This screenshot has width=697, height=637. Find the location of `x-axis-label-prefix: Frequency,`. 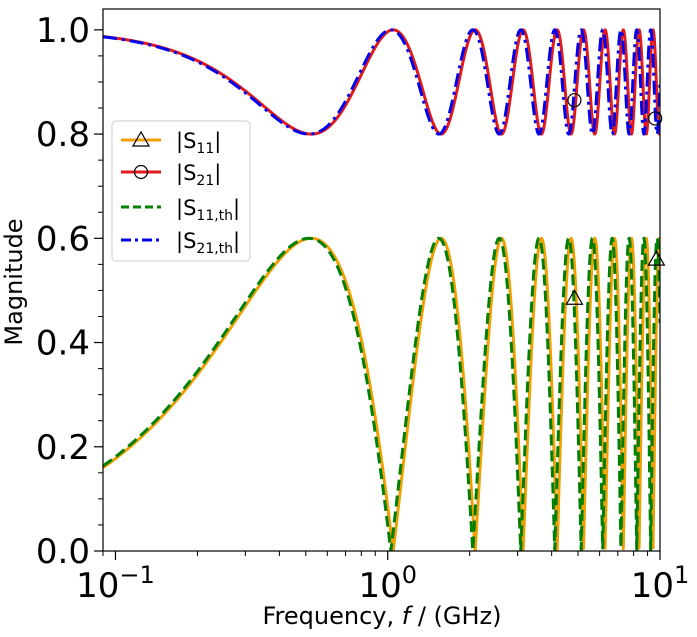

x-axis-label-prefix: Frequency, is located at coordinates (331, 616).